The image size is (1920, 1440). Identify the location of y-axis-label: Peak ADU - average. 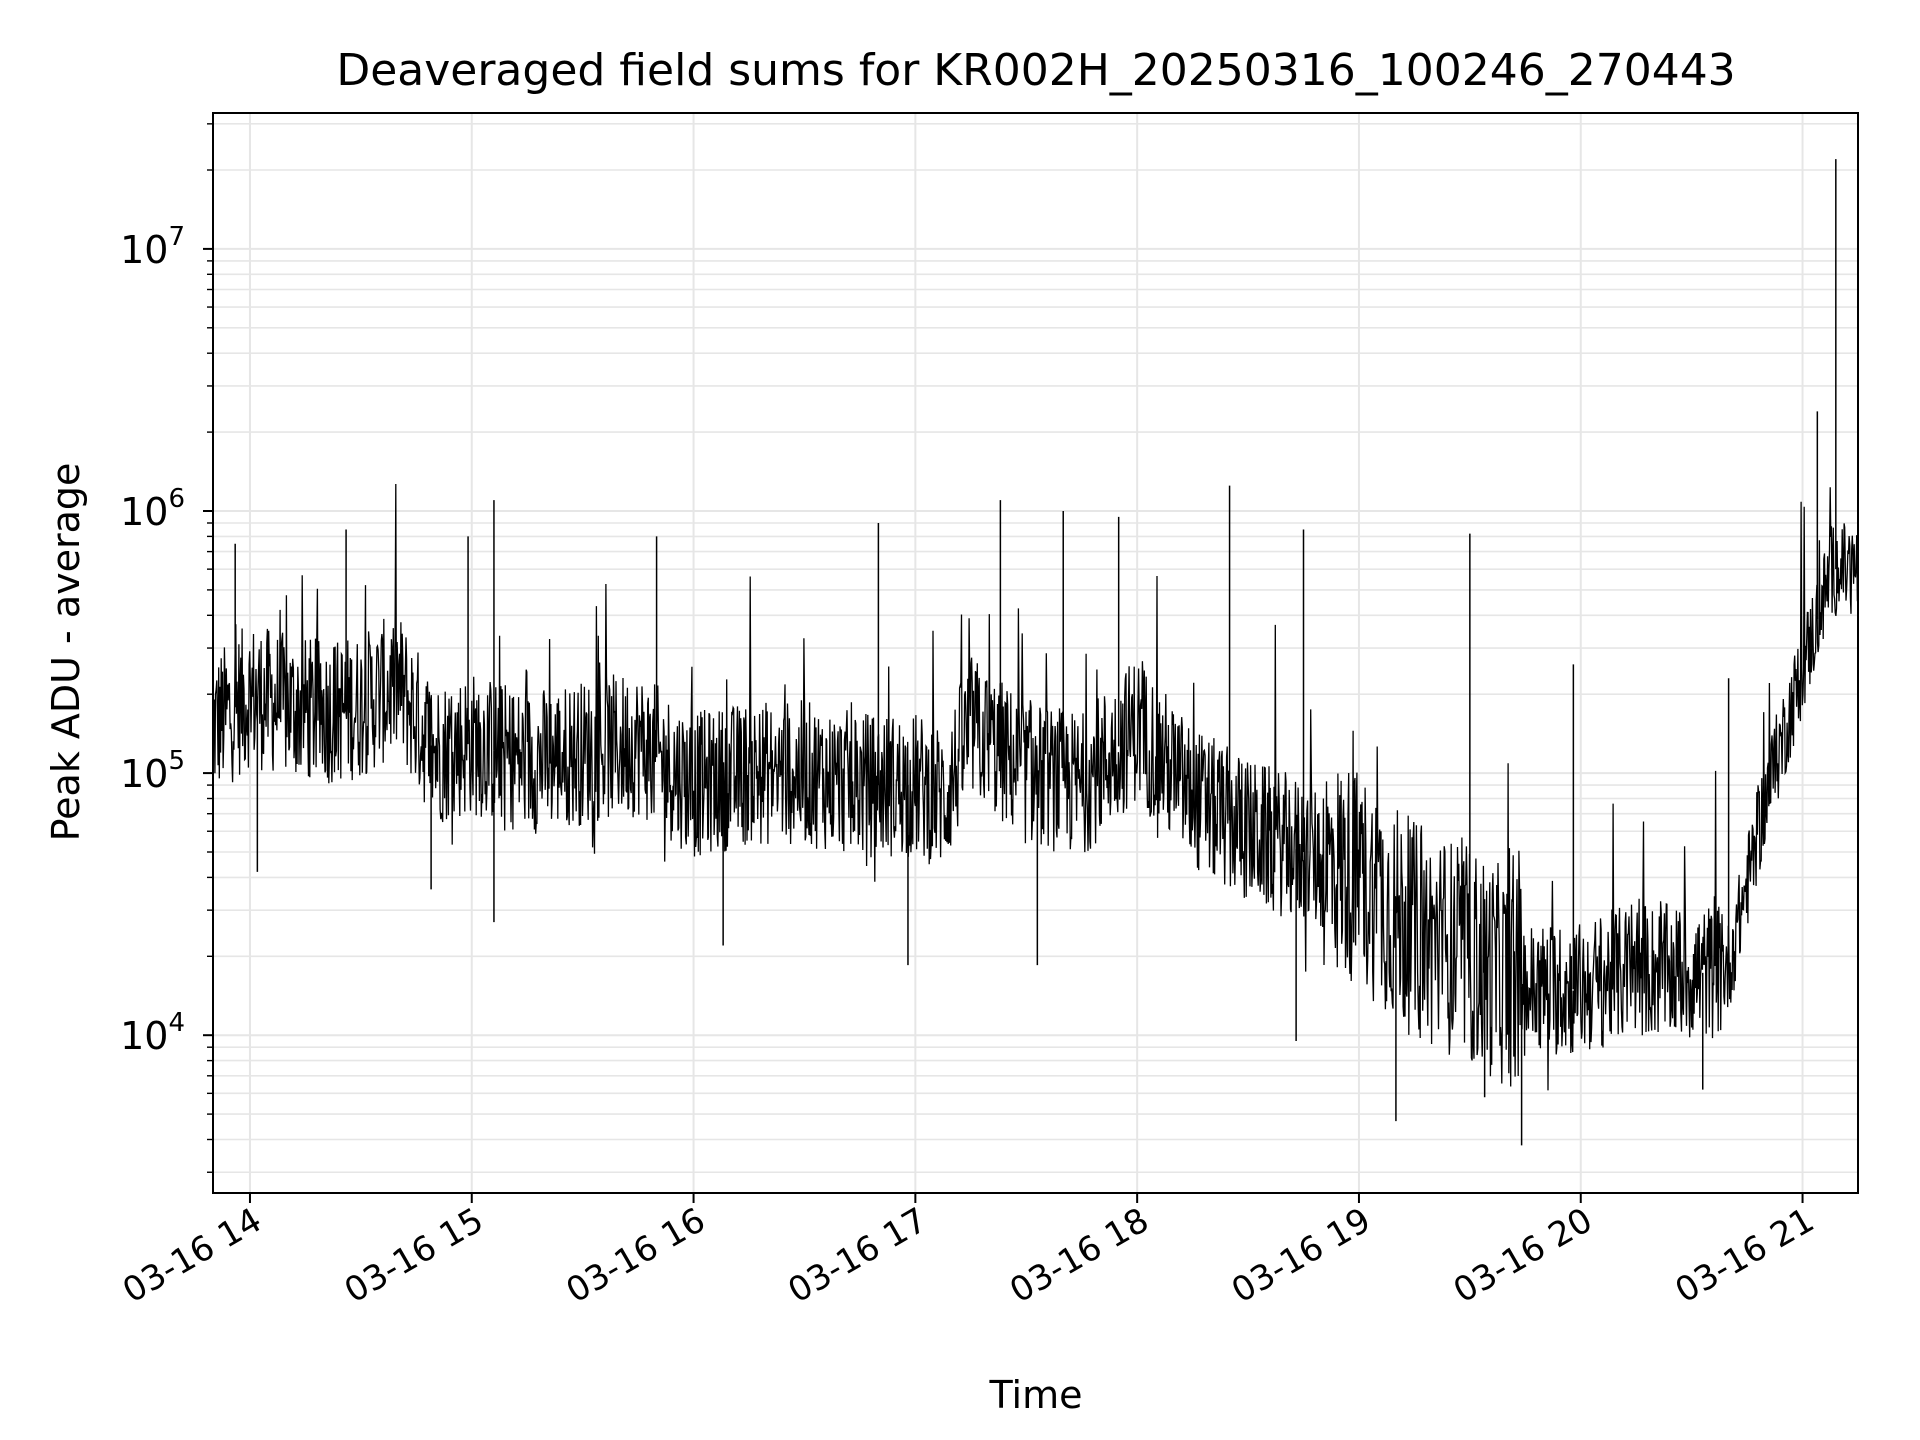
(66, 652).